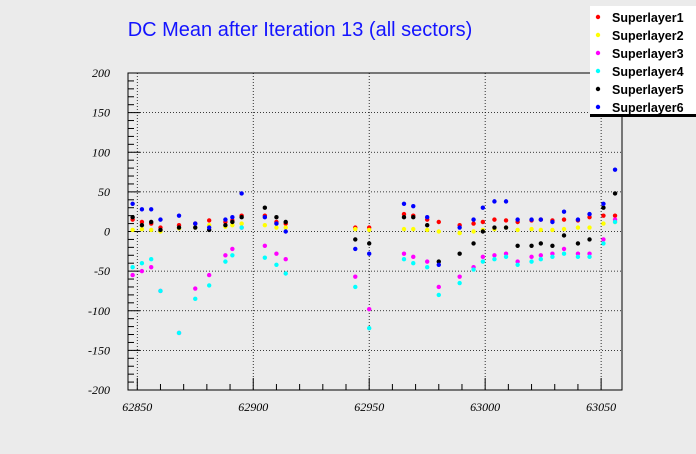  Describe the element at coordinates (101, 152) in the screenshot. I see `y-tick-label: 100` at that location.